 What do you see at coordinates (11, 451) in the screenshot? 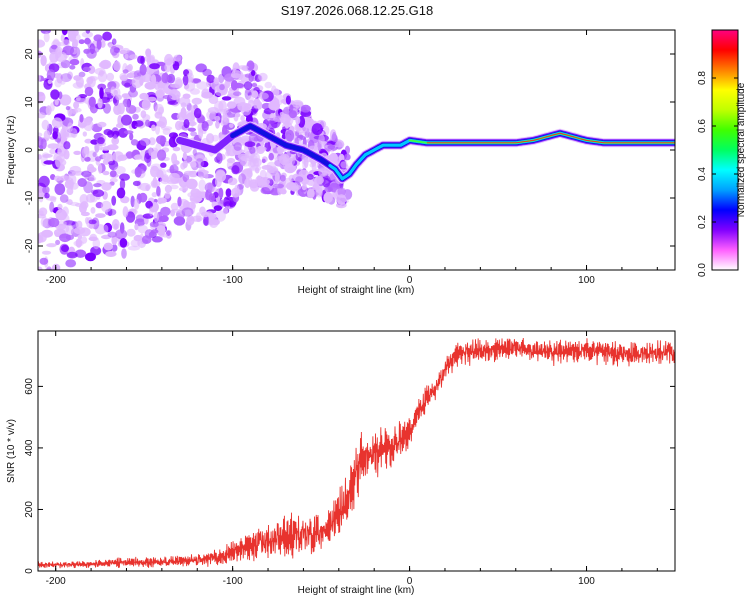
I see `snr-y-label: SNR (10 * v/v)` at bounding box center [11, 451].